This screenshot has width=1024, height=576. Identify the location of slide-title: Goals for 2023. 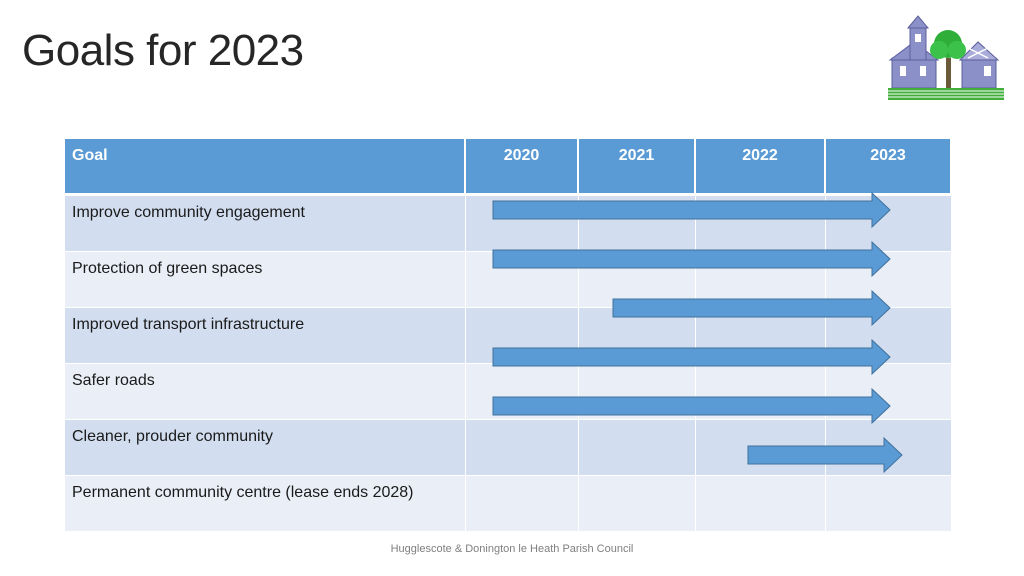
(163, 50).